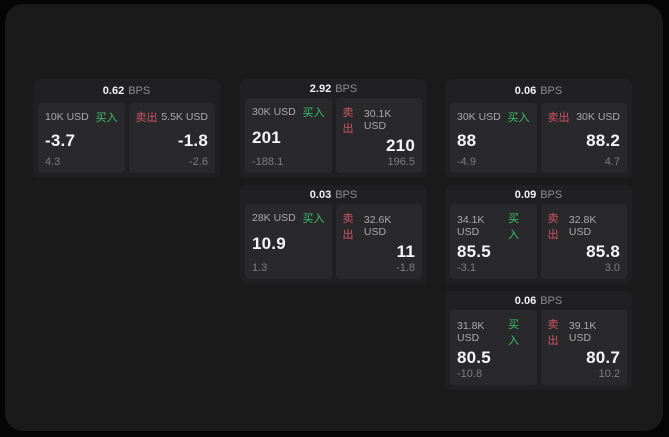 This screenshot has width=669, height=437. I want to click on buy-cell: 30K USD 买入 201 -188.1, so click(288, 135).